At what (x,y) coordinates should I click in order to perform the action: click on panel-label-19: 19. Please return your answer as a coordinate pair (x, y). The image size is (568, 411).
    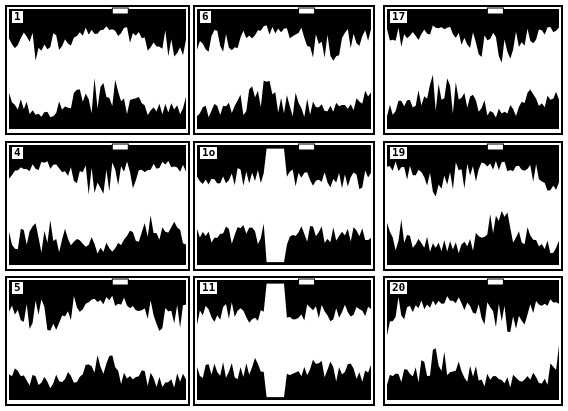
    Looking at the image, I should click on (399, 153).